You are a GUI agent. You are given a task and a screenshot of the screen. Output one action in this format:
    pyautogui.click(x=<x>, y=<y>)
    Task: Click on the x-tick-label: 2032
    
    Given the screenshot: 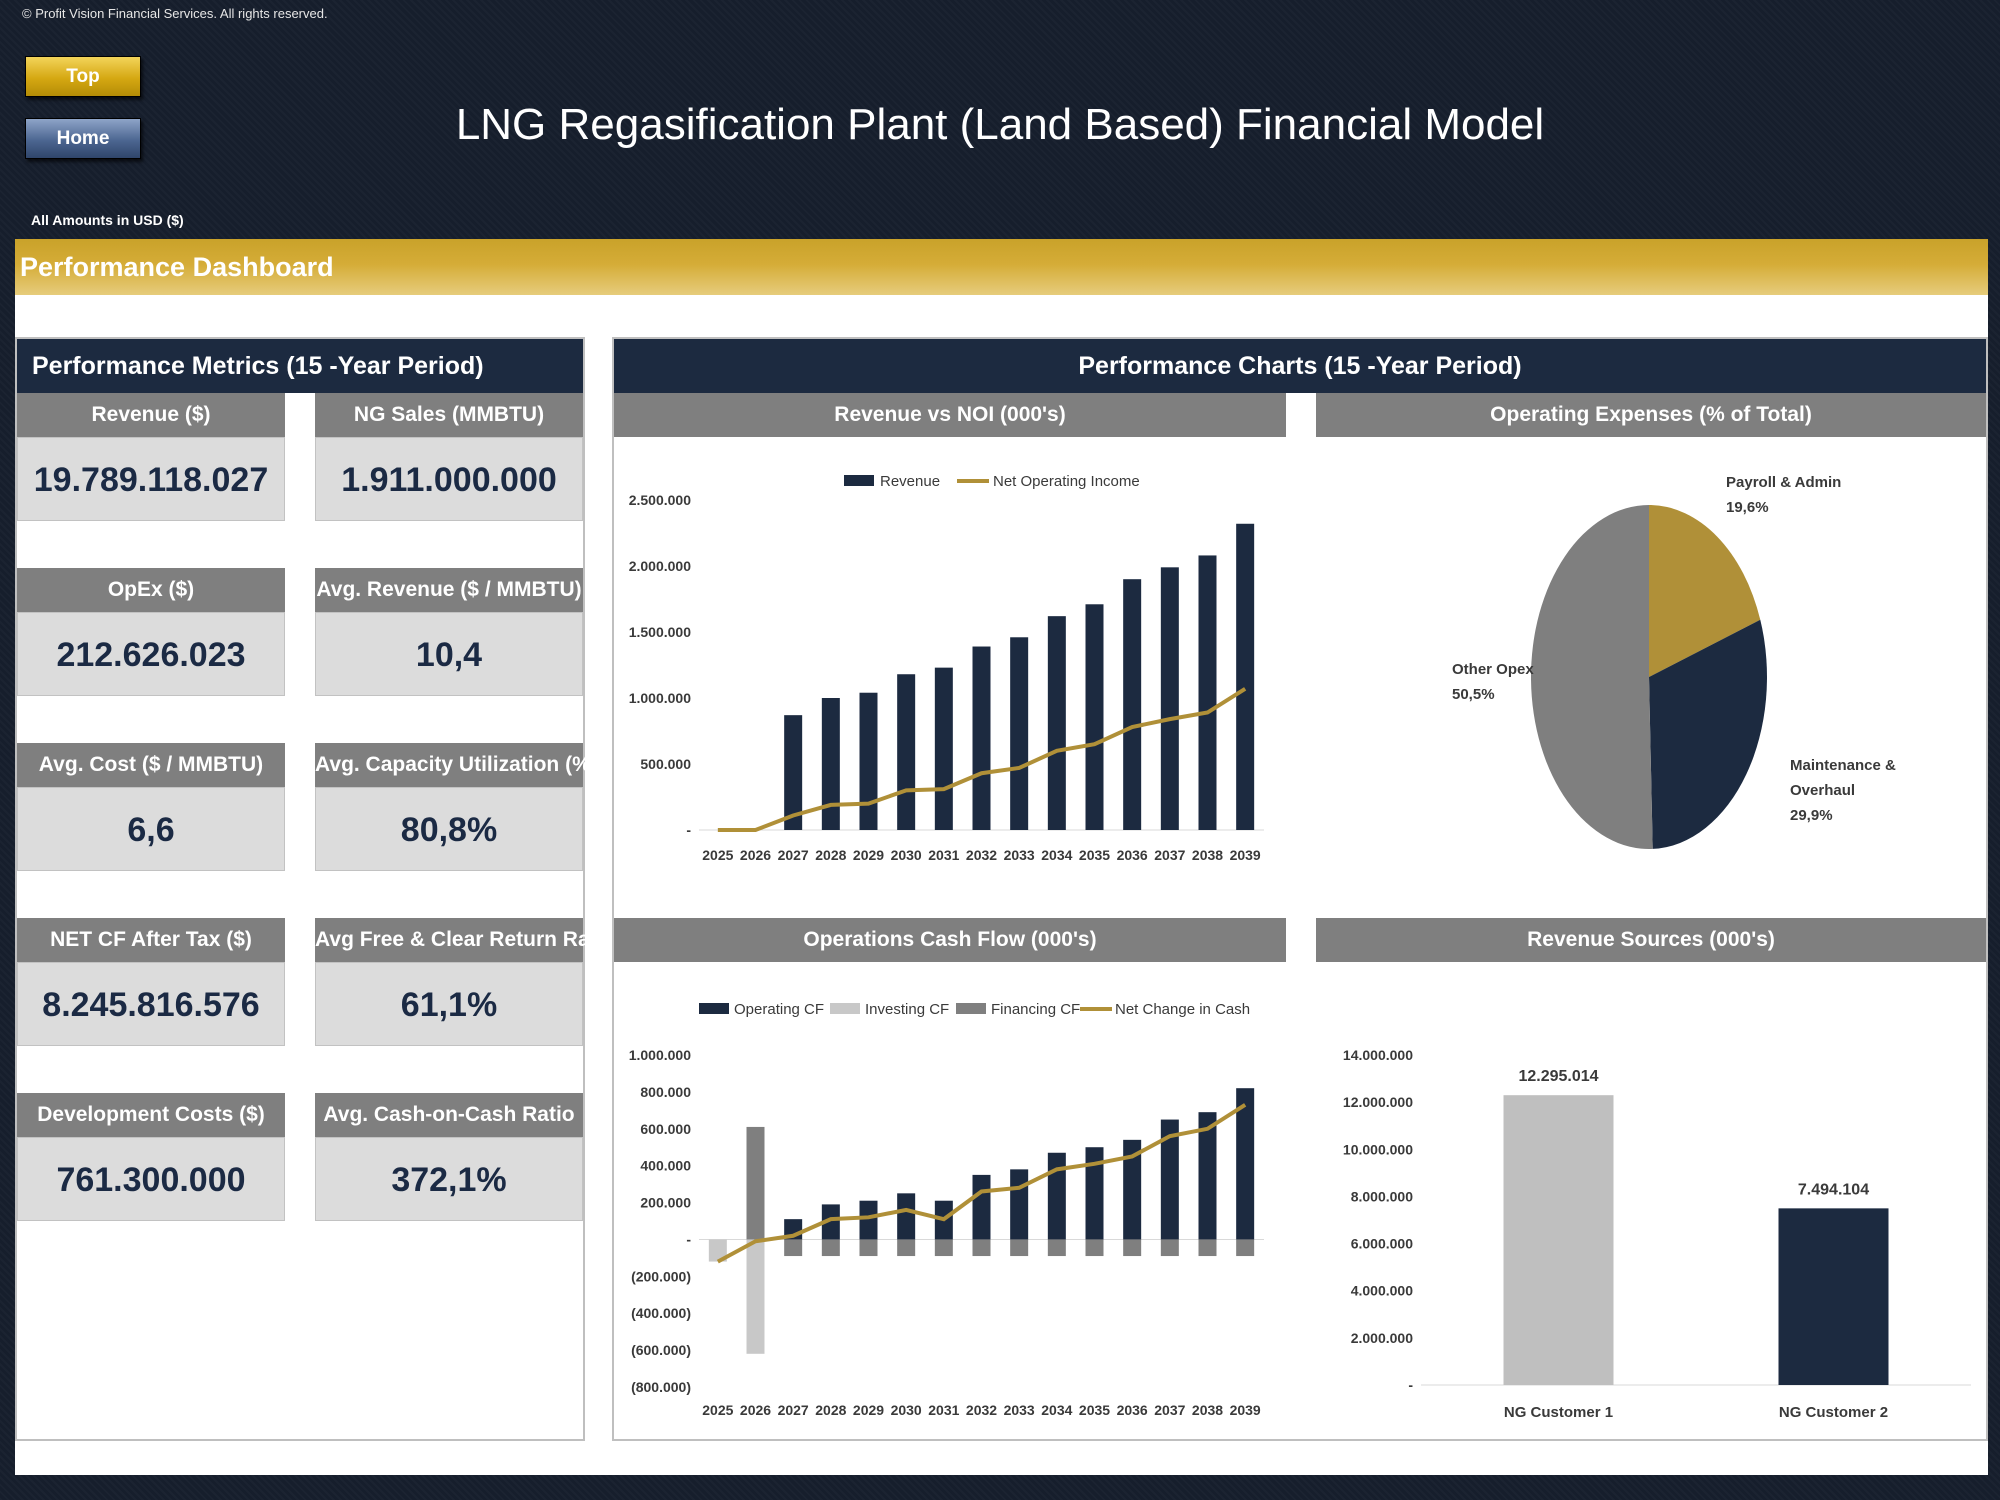 What is the action you would take?
    pyautogui.click(x=981, y=1410)
    